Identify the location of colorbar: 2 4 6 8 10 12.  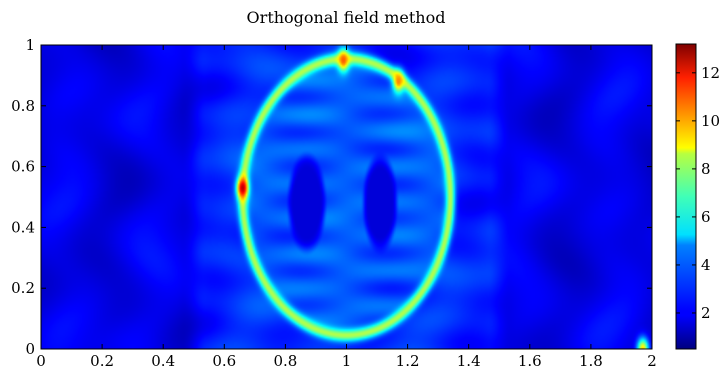
(697, 196).